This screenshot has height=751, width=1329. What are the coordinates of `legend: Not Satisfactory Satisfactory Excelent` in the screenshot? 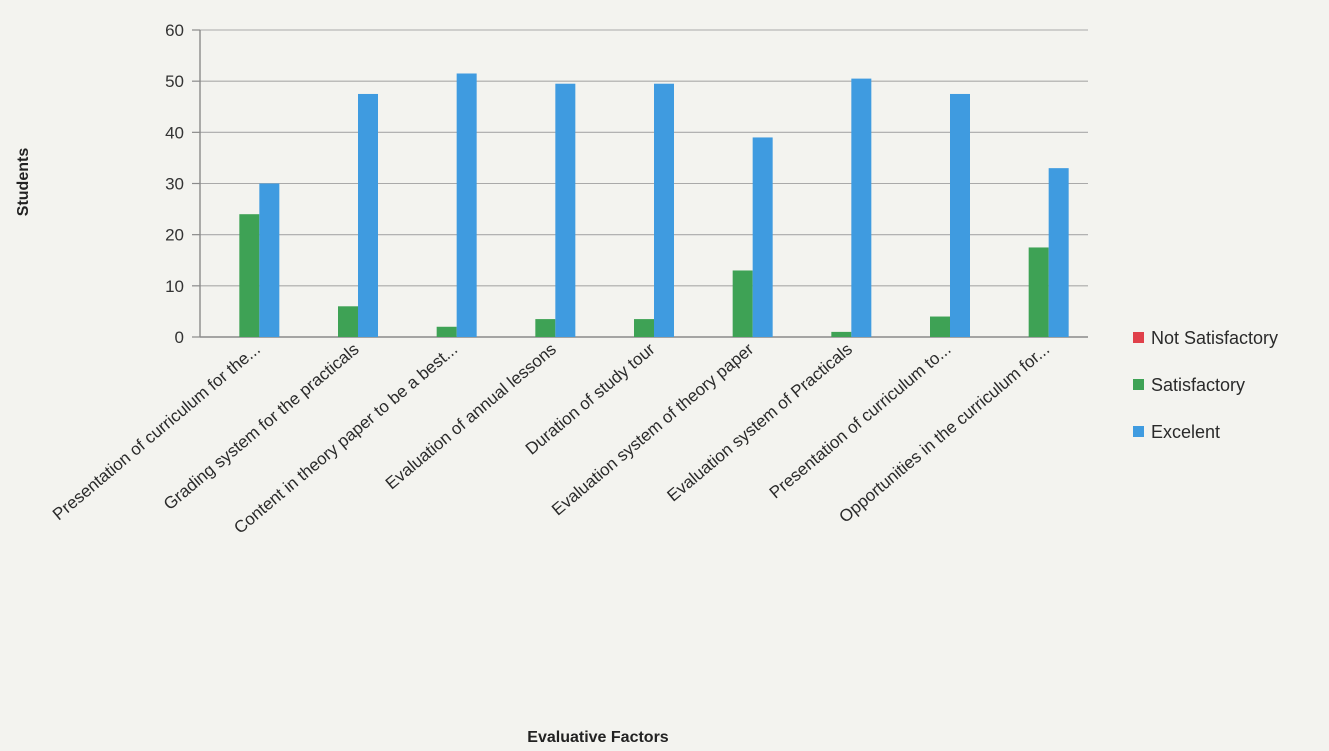 It's located at (1205, 385).